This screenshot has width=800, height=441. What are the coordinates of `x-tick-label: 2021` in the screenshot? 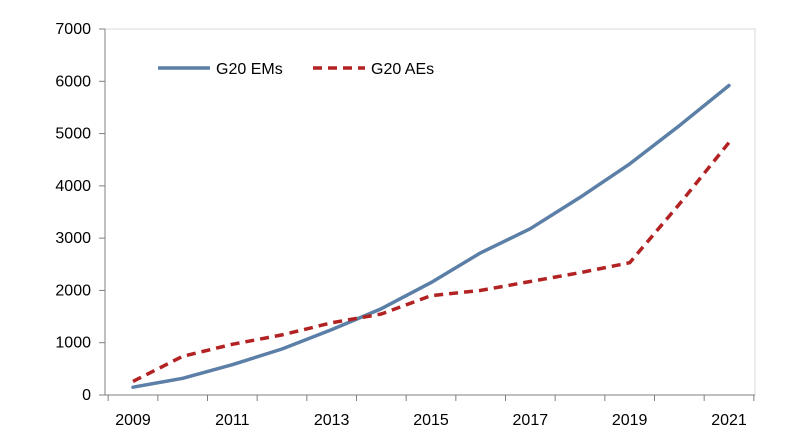 It's located at (729, 420).